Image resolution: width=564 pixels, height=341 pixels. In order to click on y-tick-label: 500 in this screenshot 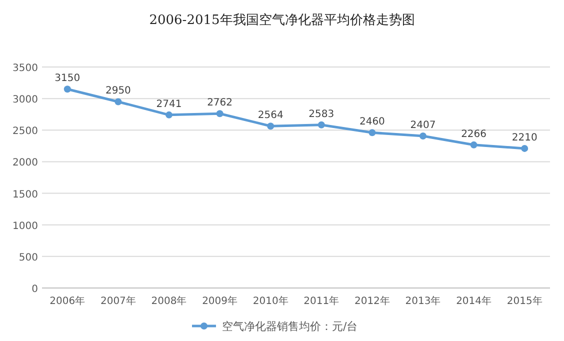, I will do `click(28, 258)`.